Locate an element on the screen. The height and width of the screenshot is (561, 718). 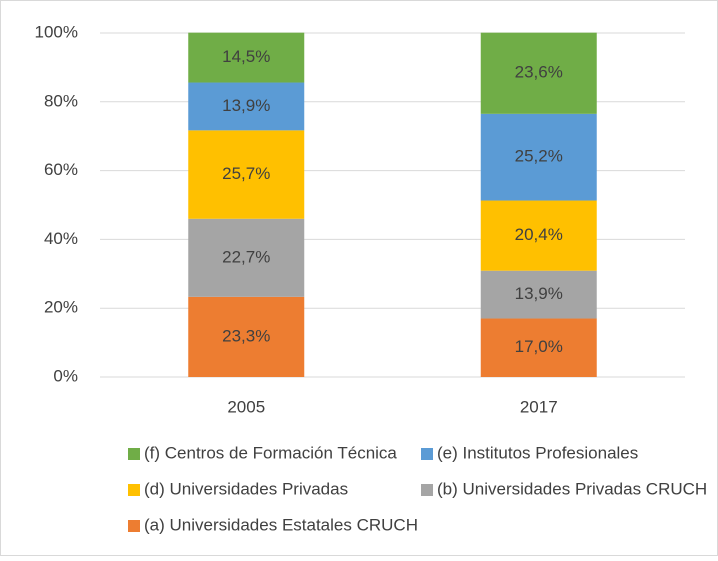
data-label: 25,7% is located at coordinates (246, 173).